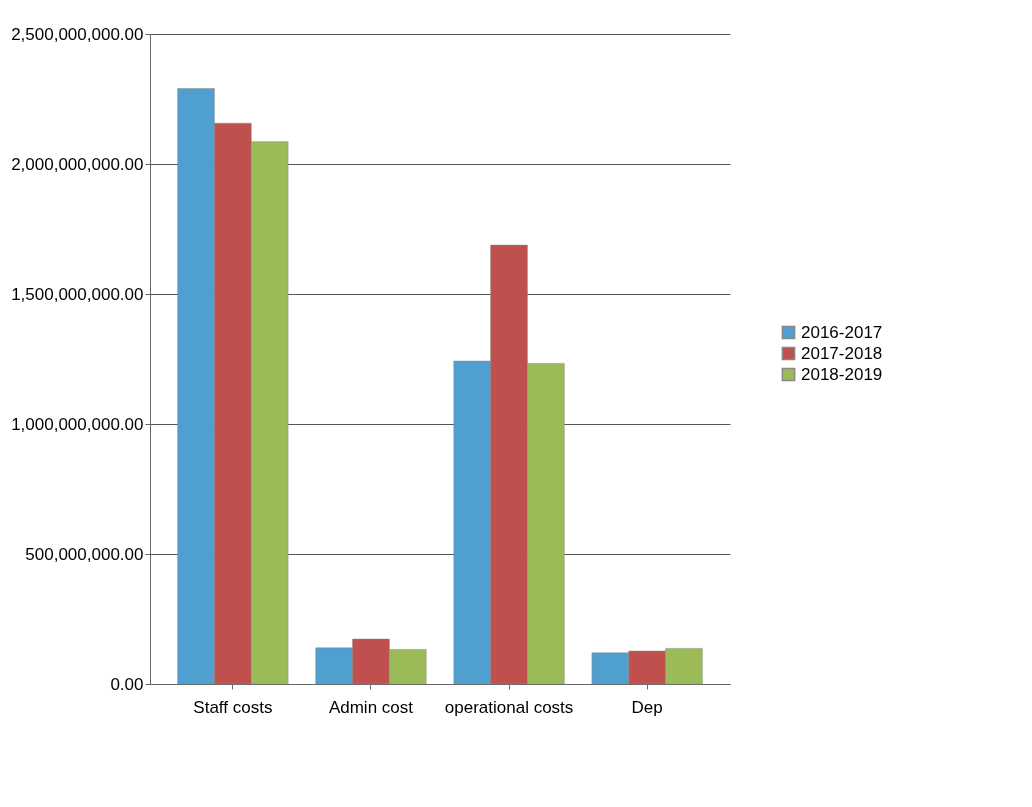  Describe the element at coordinates (84, 554) in the screenshot. I see `y-tick-label: 500,000,000.00` at that location.